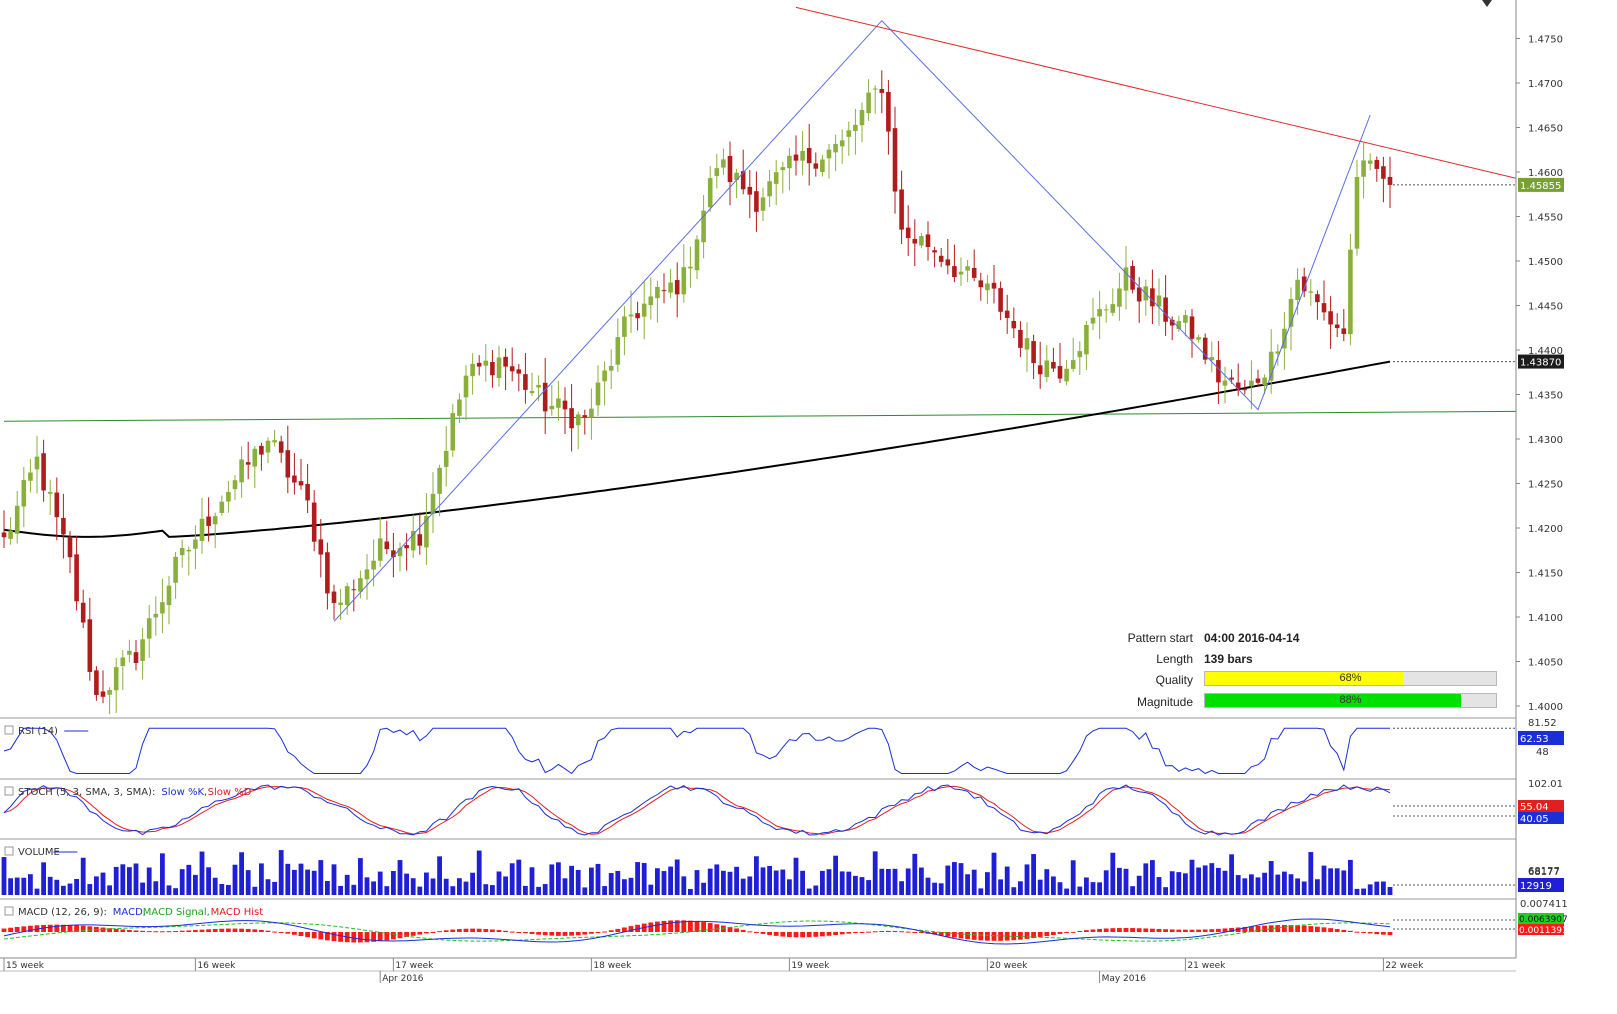 The height and width of the screenshot is (1014, 1617). I want to click on week-label: 15 week, so click(25, 966).